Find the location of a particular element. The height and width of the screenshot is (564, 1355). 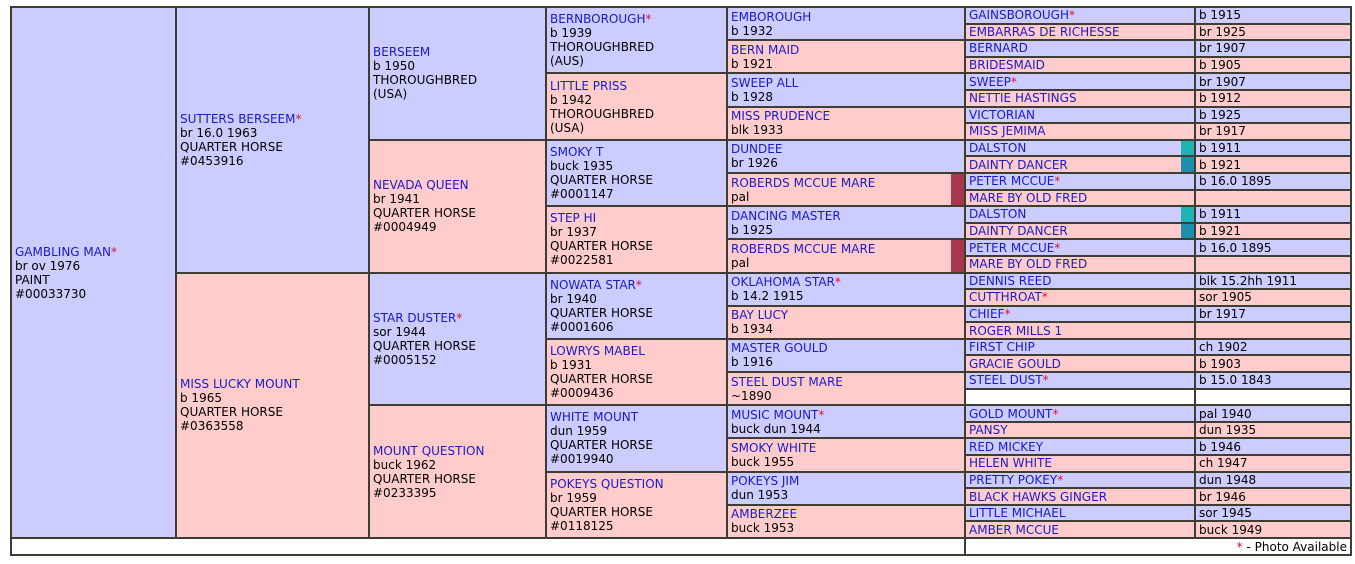

horse-name: STEEL DUST is located at coordinates (1006, 380).